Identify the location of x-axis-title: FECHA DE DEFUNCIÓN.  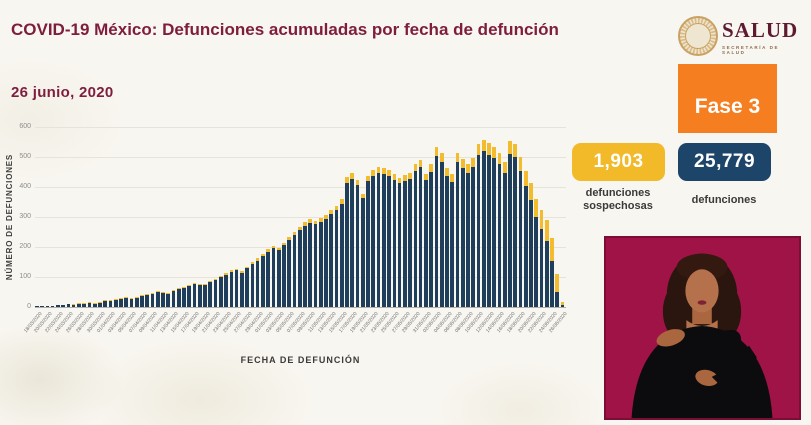
(300, 360).